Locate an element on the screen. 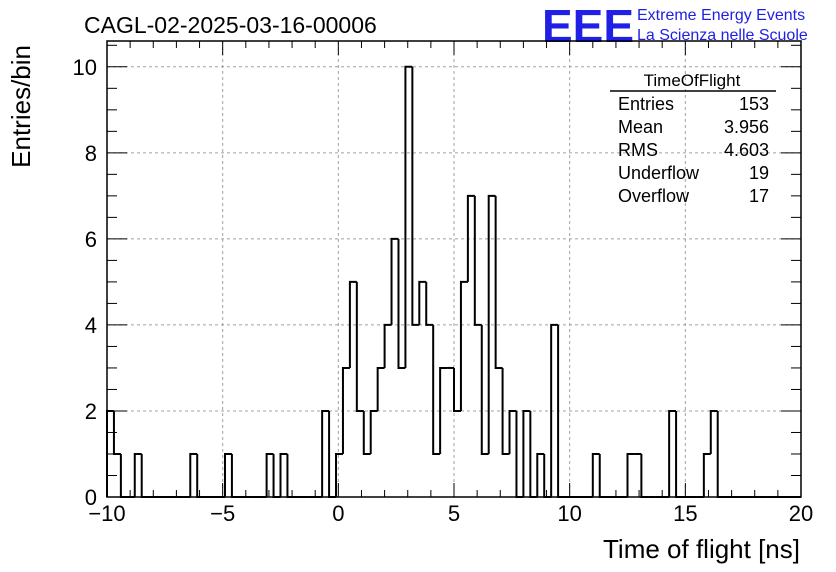 The height and width of the screenshot is (572, 836). logo-line2: La Scienza nelle Scuole is located at coordinates (722, 35).